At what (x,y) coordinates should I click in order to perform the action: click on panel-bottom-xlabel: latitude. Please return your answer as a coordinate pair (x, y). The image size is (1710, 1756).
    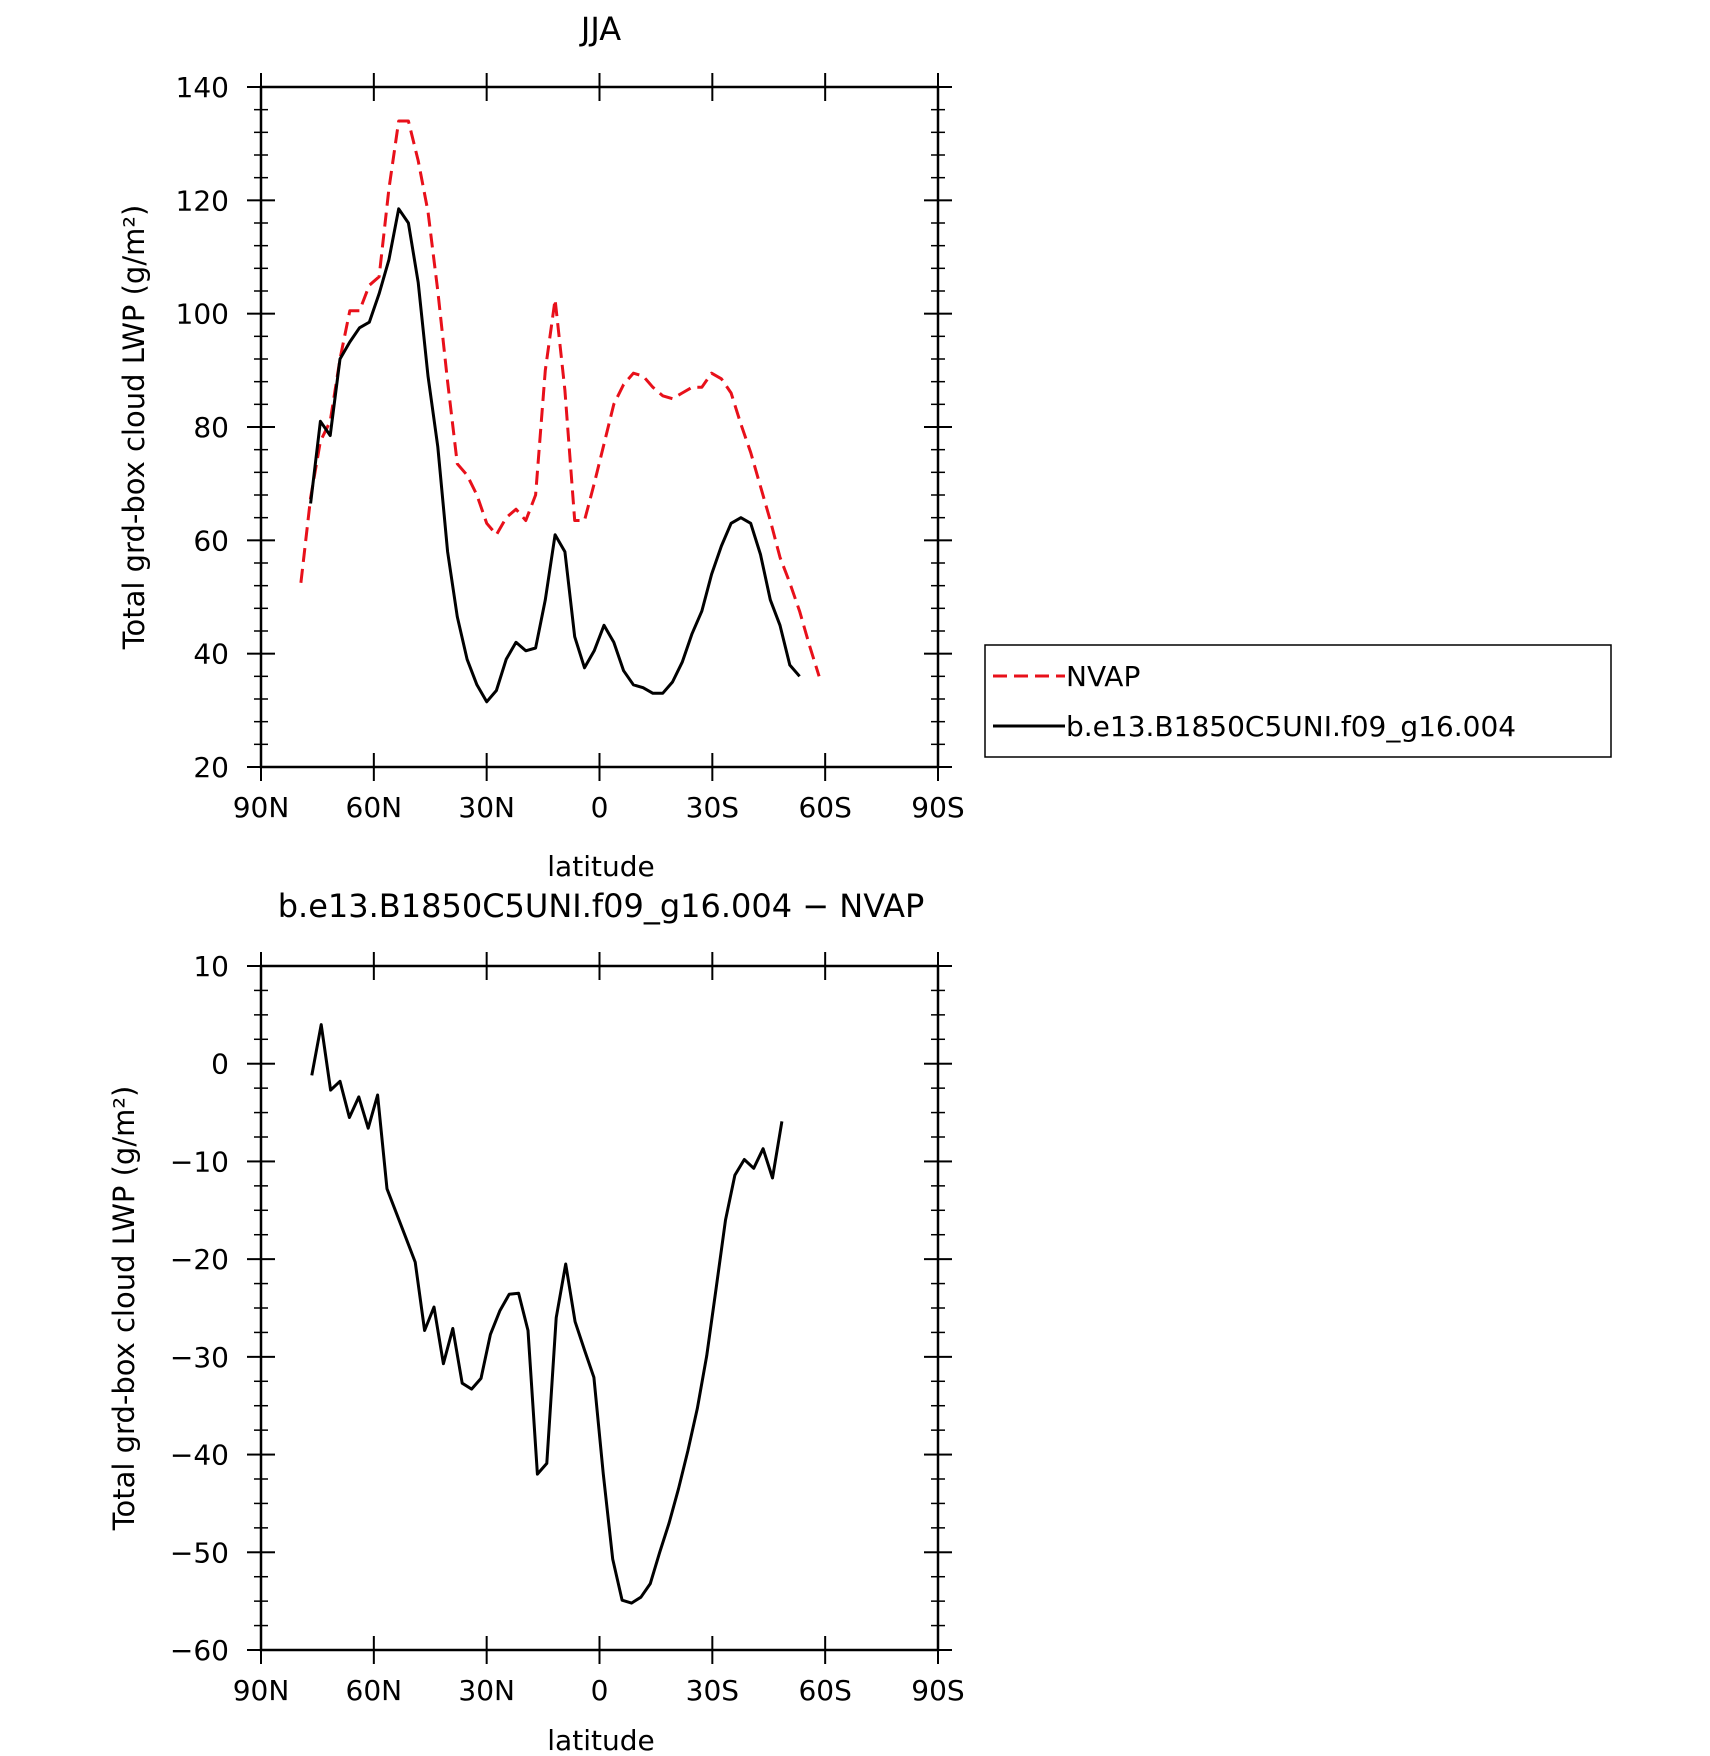
    Looking at the image, I should click on (600, 1740).